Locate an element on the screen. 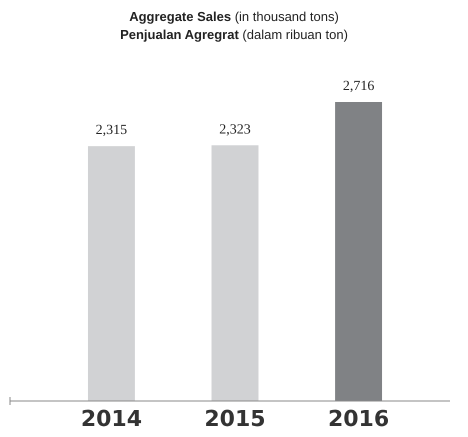  data-label: 2,323 is located at coordinates (235, 130).